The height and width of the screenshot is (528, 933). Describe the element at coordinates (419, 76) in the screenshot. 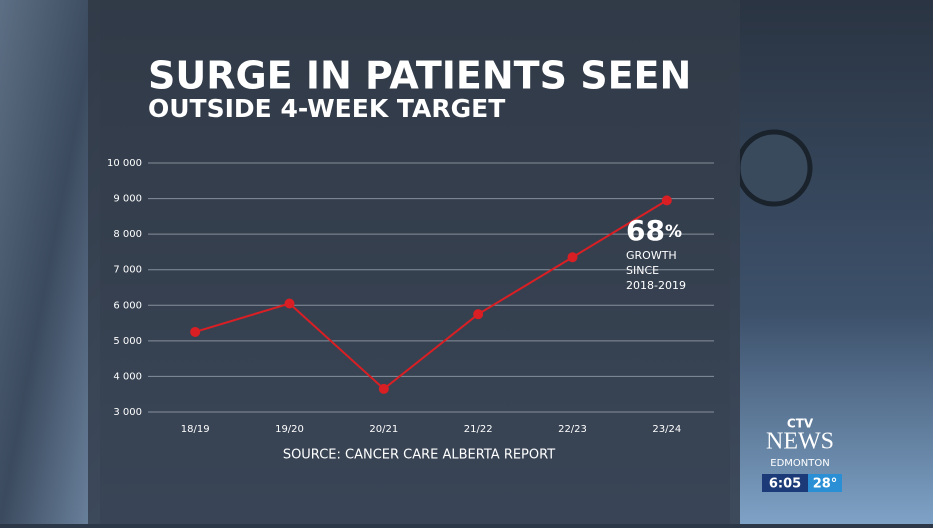

I see `chart-title: SURGE IN PATIENTS SEEN` at that location.